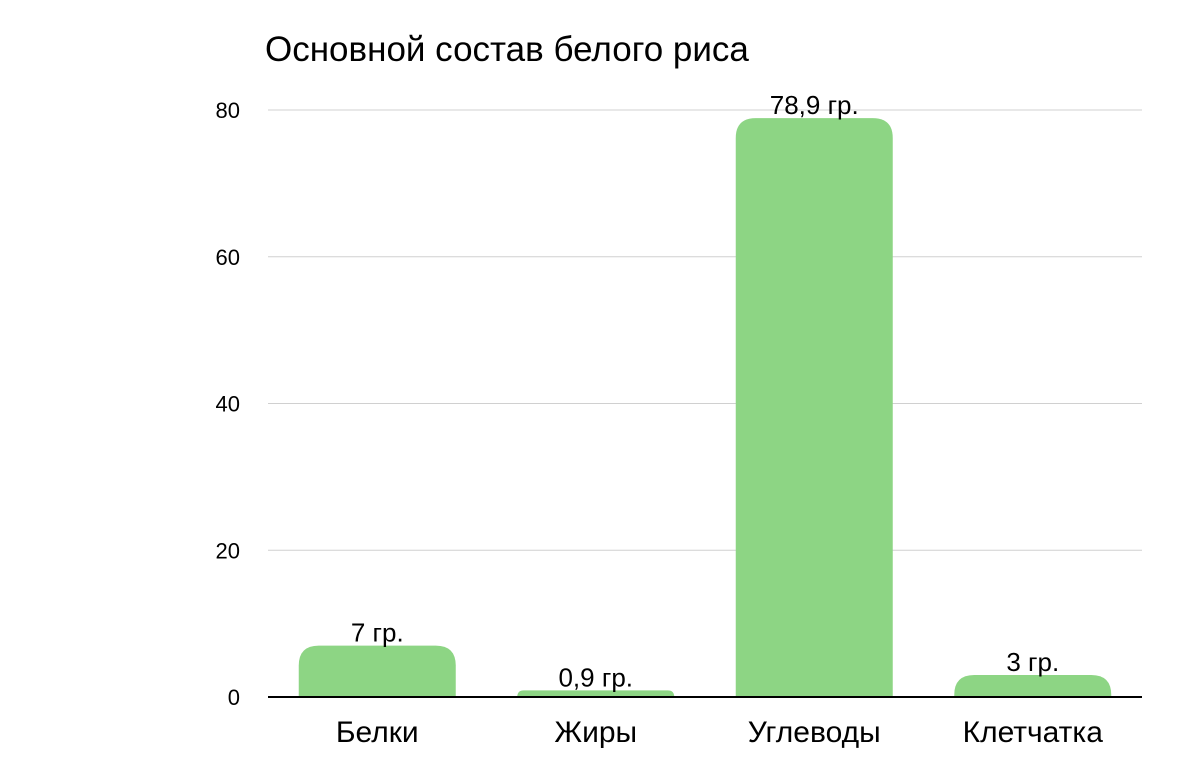  What do you see at coordinates (814, 105) in the screenshot?
I see `data-label: 78,9 гр.` at bounding box center [814, 105].